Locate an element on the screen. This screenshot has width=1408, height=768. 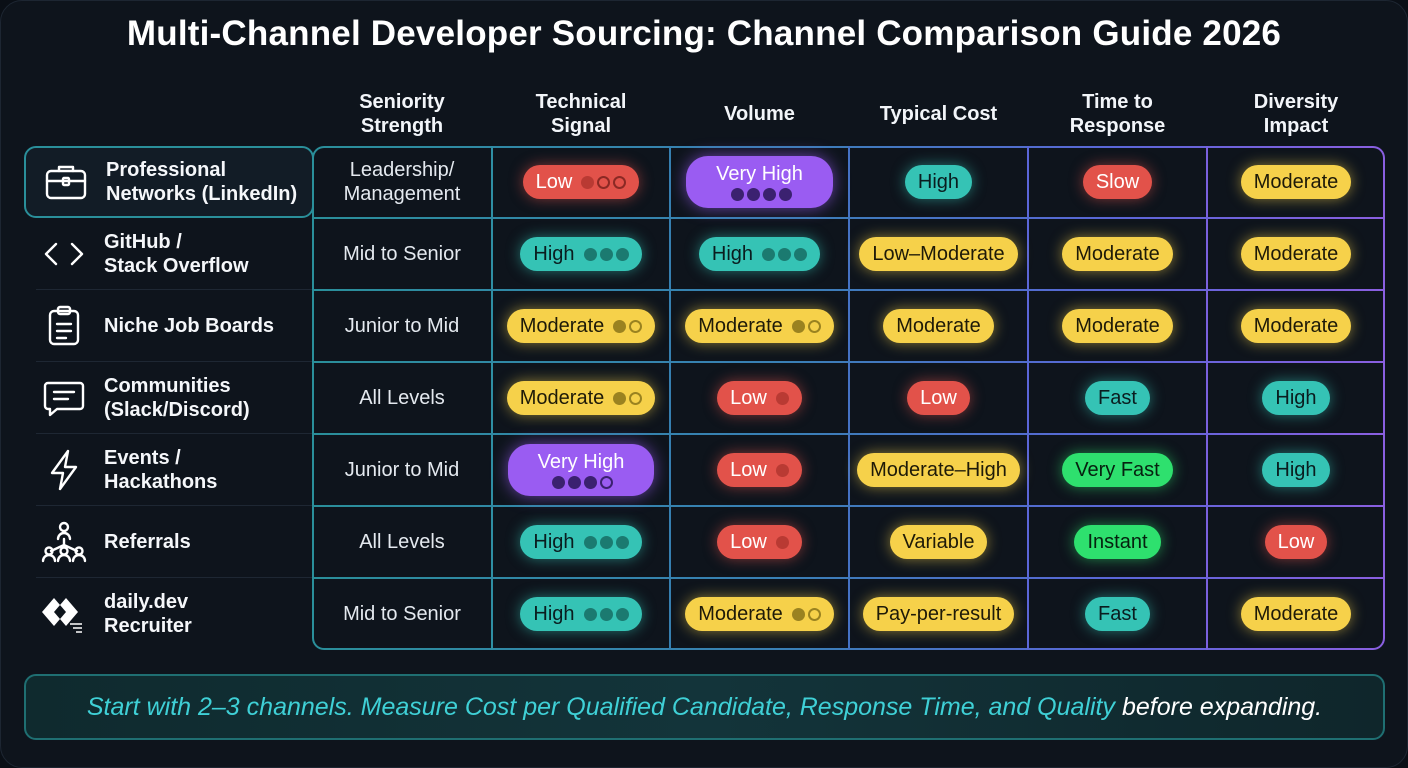
volume-badge: Moderate is located at coordinates (759, 326).